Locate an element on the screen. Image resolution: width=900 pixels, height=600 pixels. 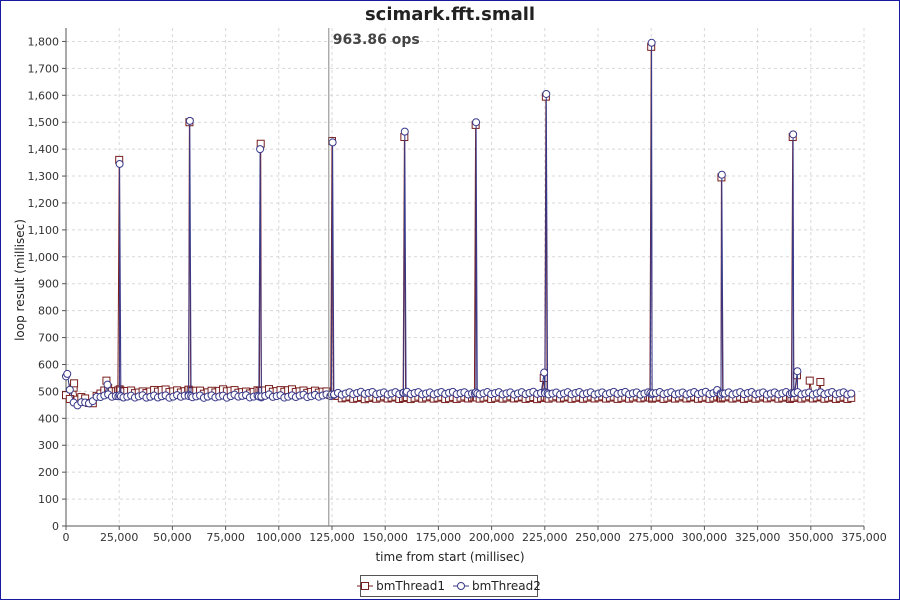
y-tick-label: 800 is located at coordinates (48, 311).